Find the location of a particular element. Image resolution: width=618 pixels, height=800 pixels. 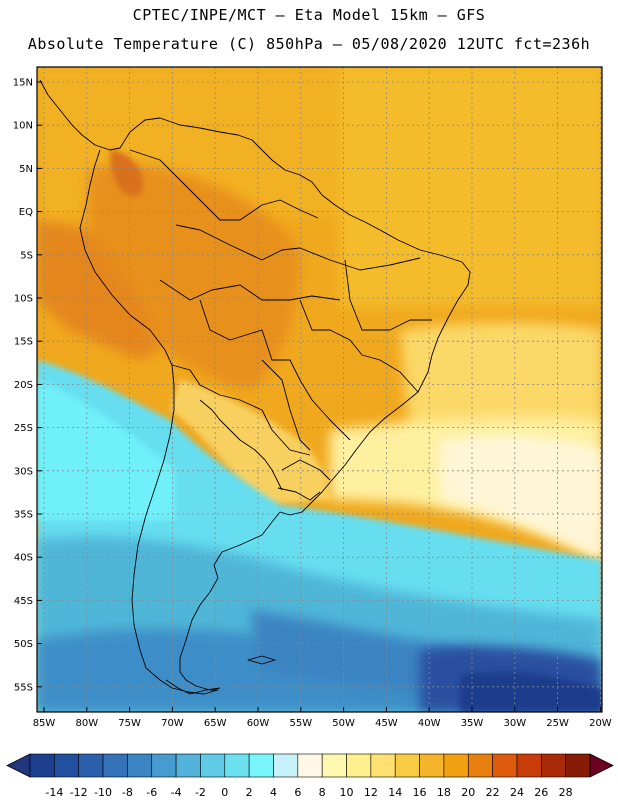

colorbar-label: -2 is located at coordinates (200, 792).